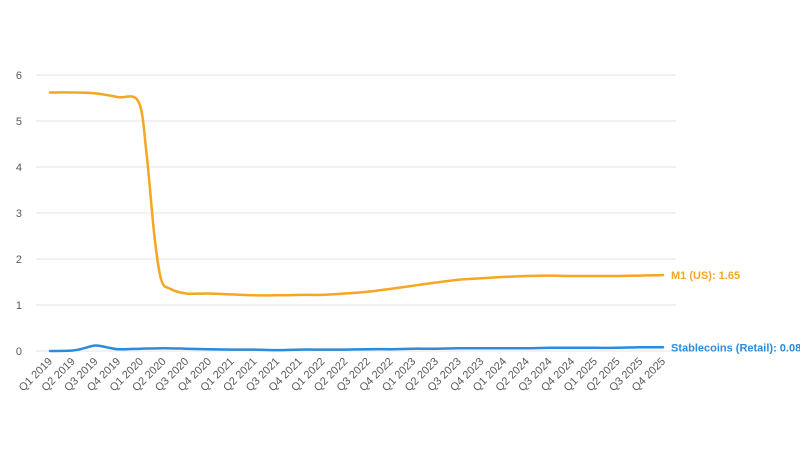 This screenshot has height=450, width=800. Describe the element at coordinates (735, 312) in the screenshot. I see `series-end-labels: M1 (US): 1.65 Stablecoins (Retail): 0.08` at that location.